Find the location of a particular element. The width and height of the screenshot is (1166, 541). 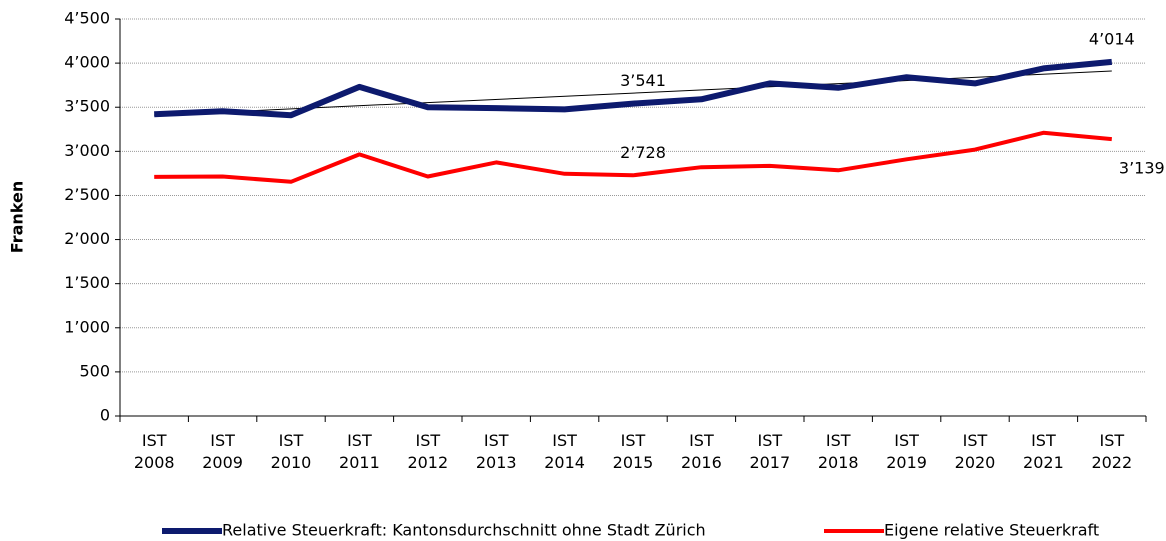

x-tick-label: IST 2015 is located at coordinates (633, 451).